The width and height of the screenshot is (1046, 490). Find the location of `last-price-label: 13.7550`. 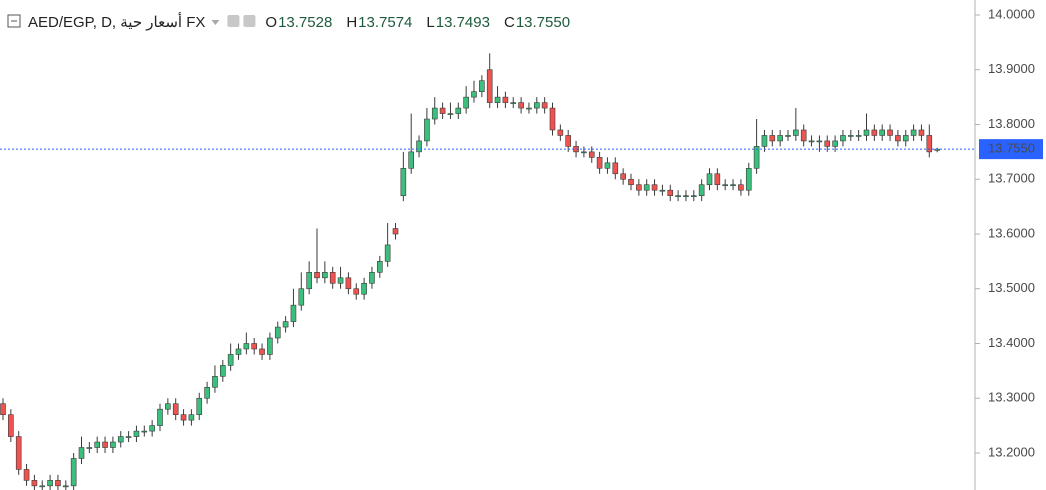

last-price-label: 13.7550 is located at coordinates (1011, 148).